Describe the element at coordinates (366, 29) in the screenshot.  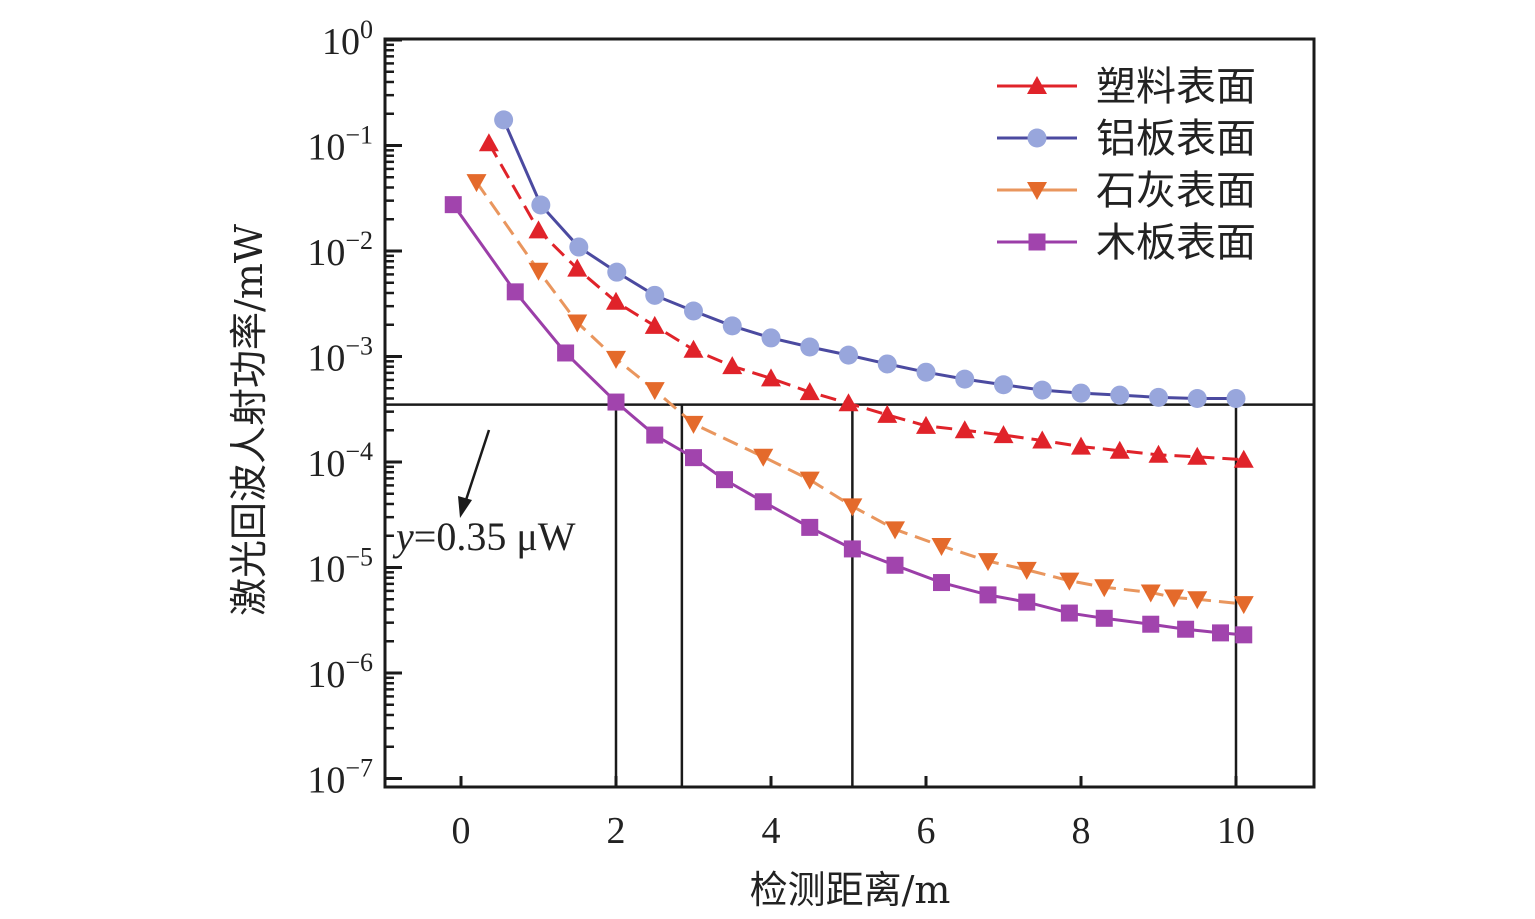
I see `y-tick-exponent: 0` at that location.